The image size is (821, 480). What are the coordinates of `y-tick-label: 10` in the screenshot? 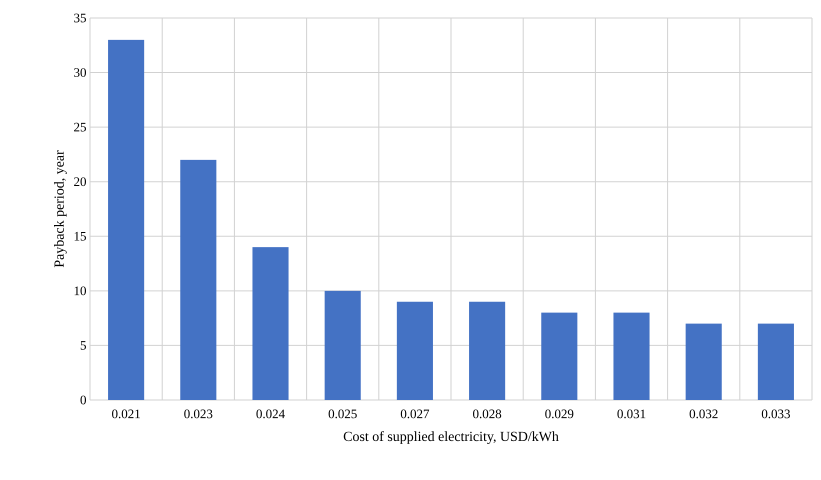 It's located at (80, 291).